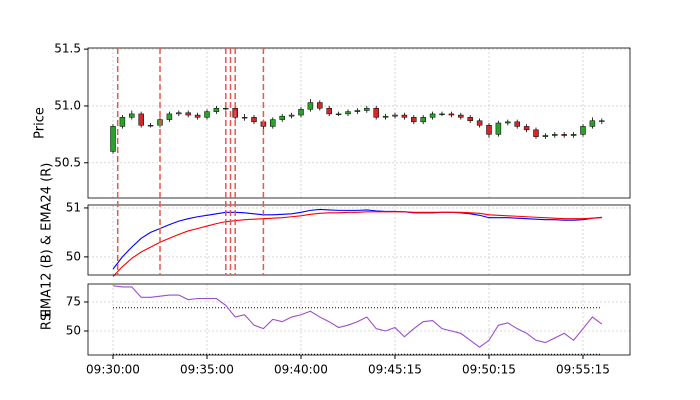 The image size is (700, 400). Describe the element at coordinates (73, 301) in the screenshot. I see `y-tick-label: 75` at that location.